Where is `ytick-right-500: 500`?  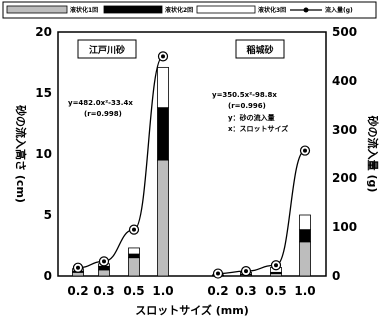 ytick-right-500: 500 is located at coordinates (344, 32).